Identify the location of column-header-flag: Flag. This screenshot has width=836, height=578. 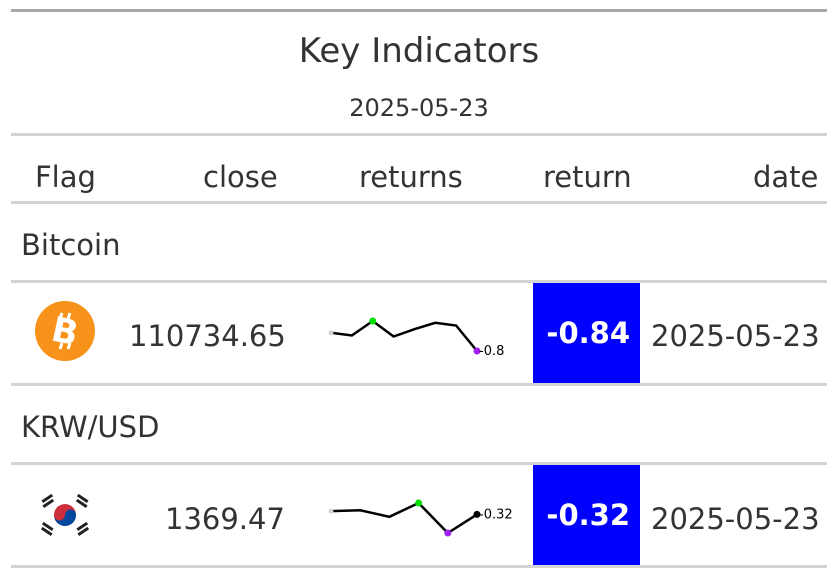
(65, 177).